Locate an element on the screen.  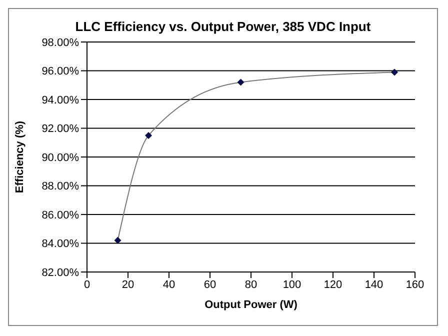
x-tick-label: 0 is located at coordinates (87, 284).